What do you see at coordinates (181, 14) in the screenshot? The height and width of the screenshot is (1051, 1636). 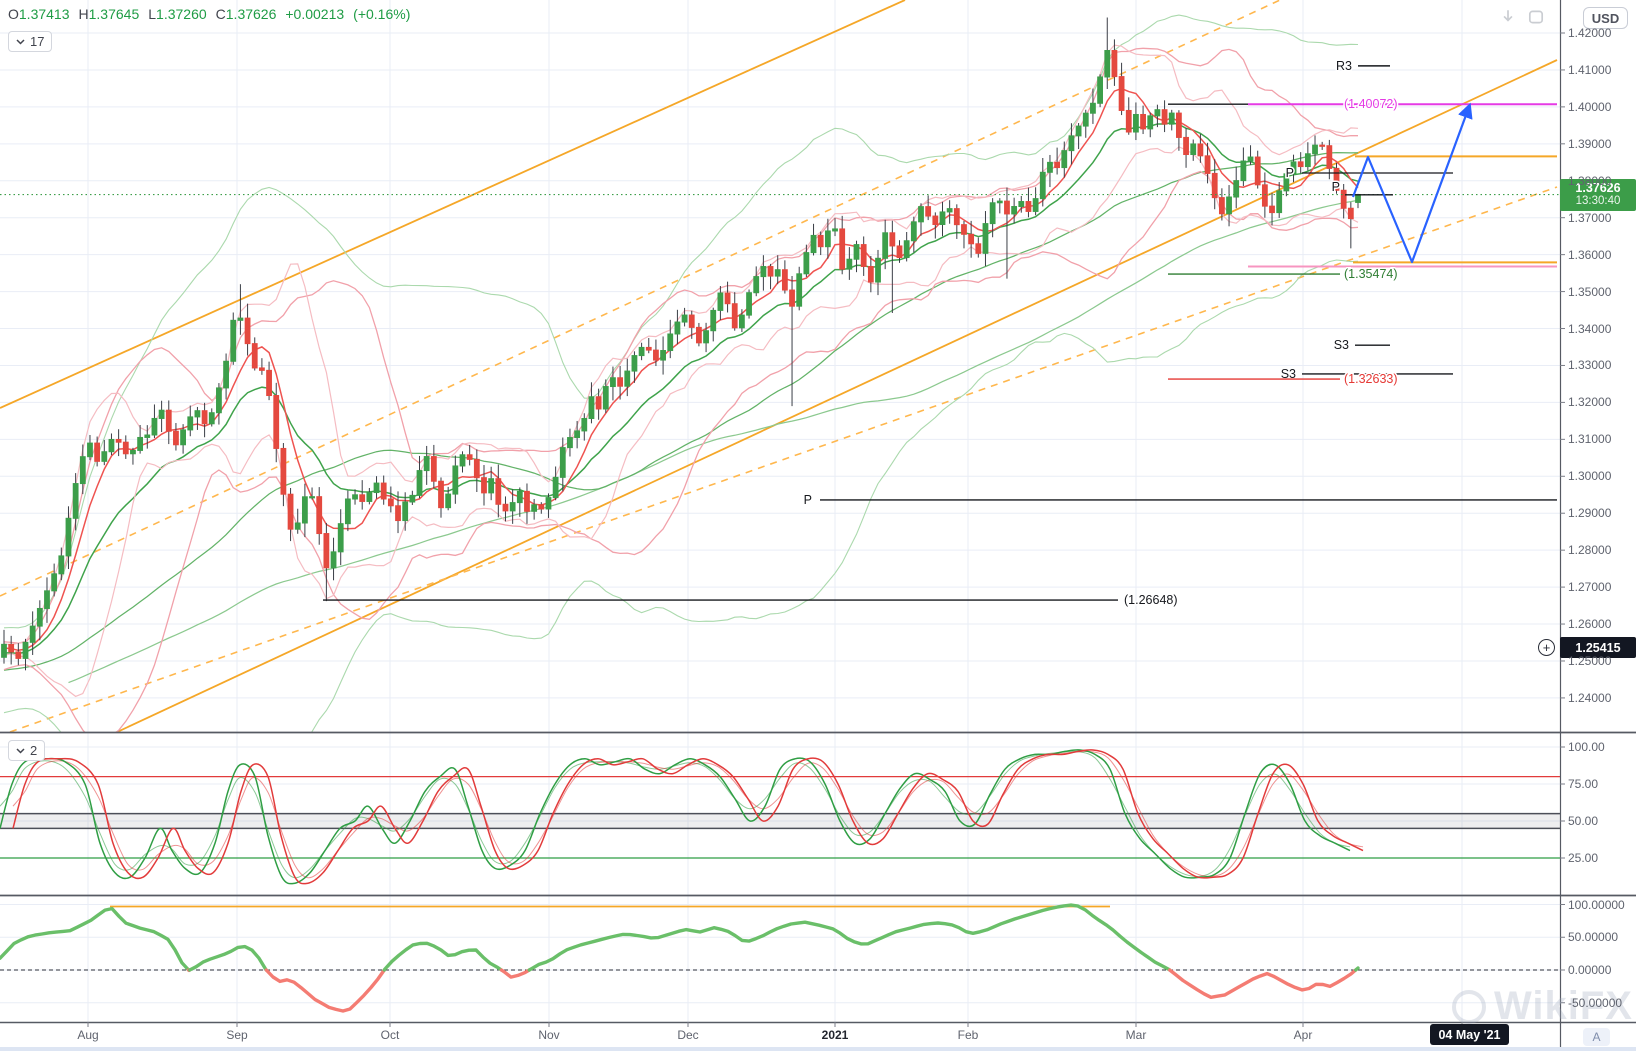 I see `low-value: 1.37260` at bounding box center [181, 14].